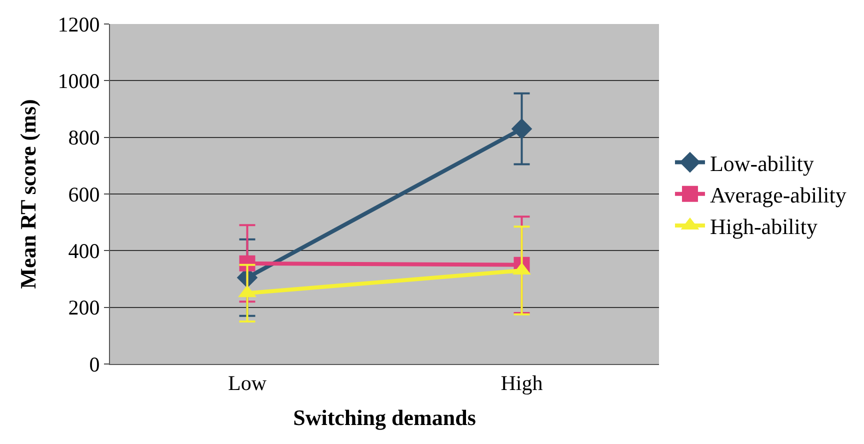 This screenshot has width=864, height=444. What do you see at coordinates (94, 364) in the screenshot?
I see `y-tick-label: 0` at bounding box center [94, 364].